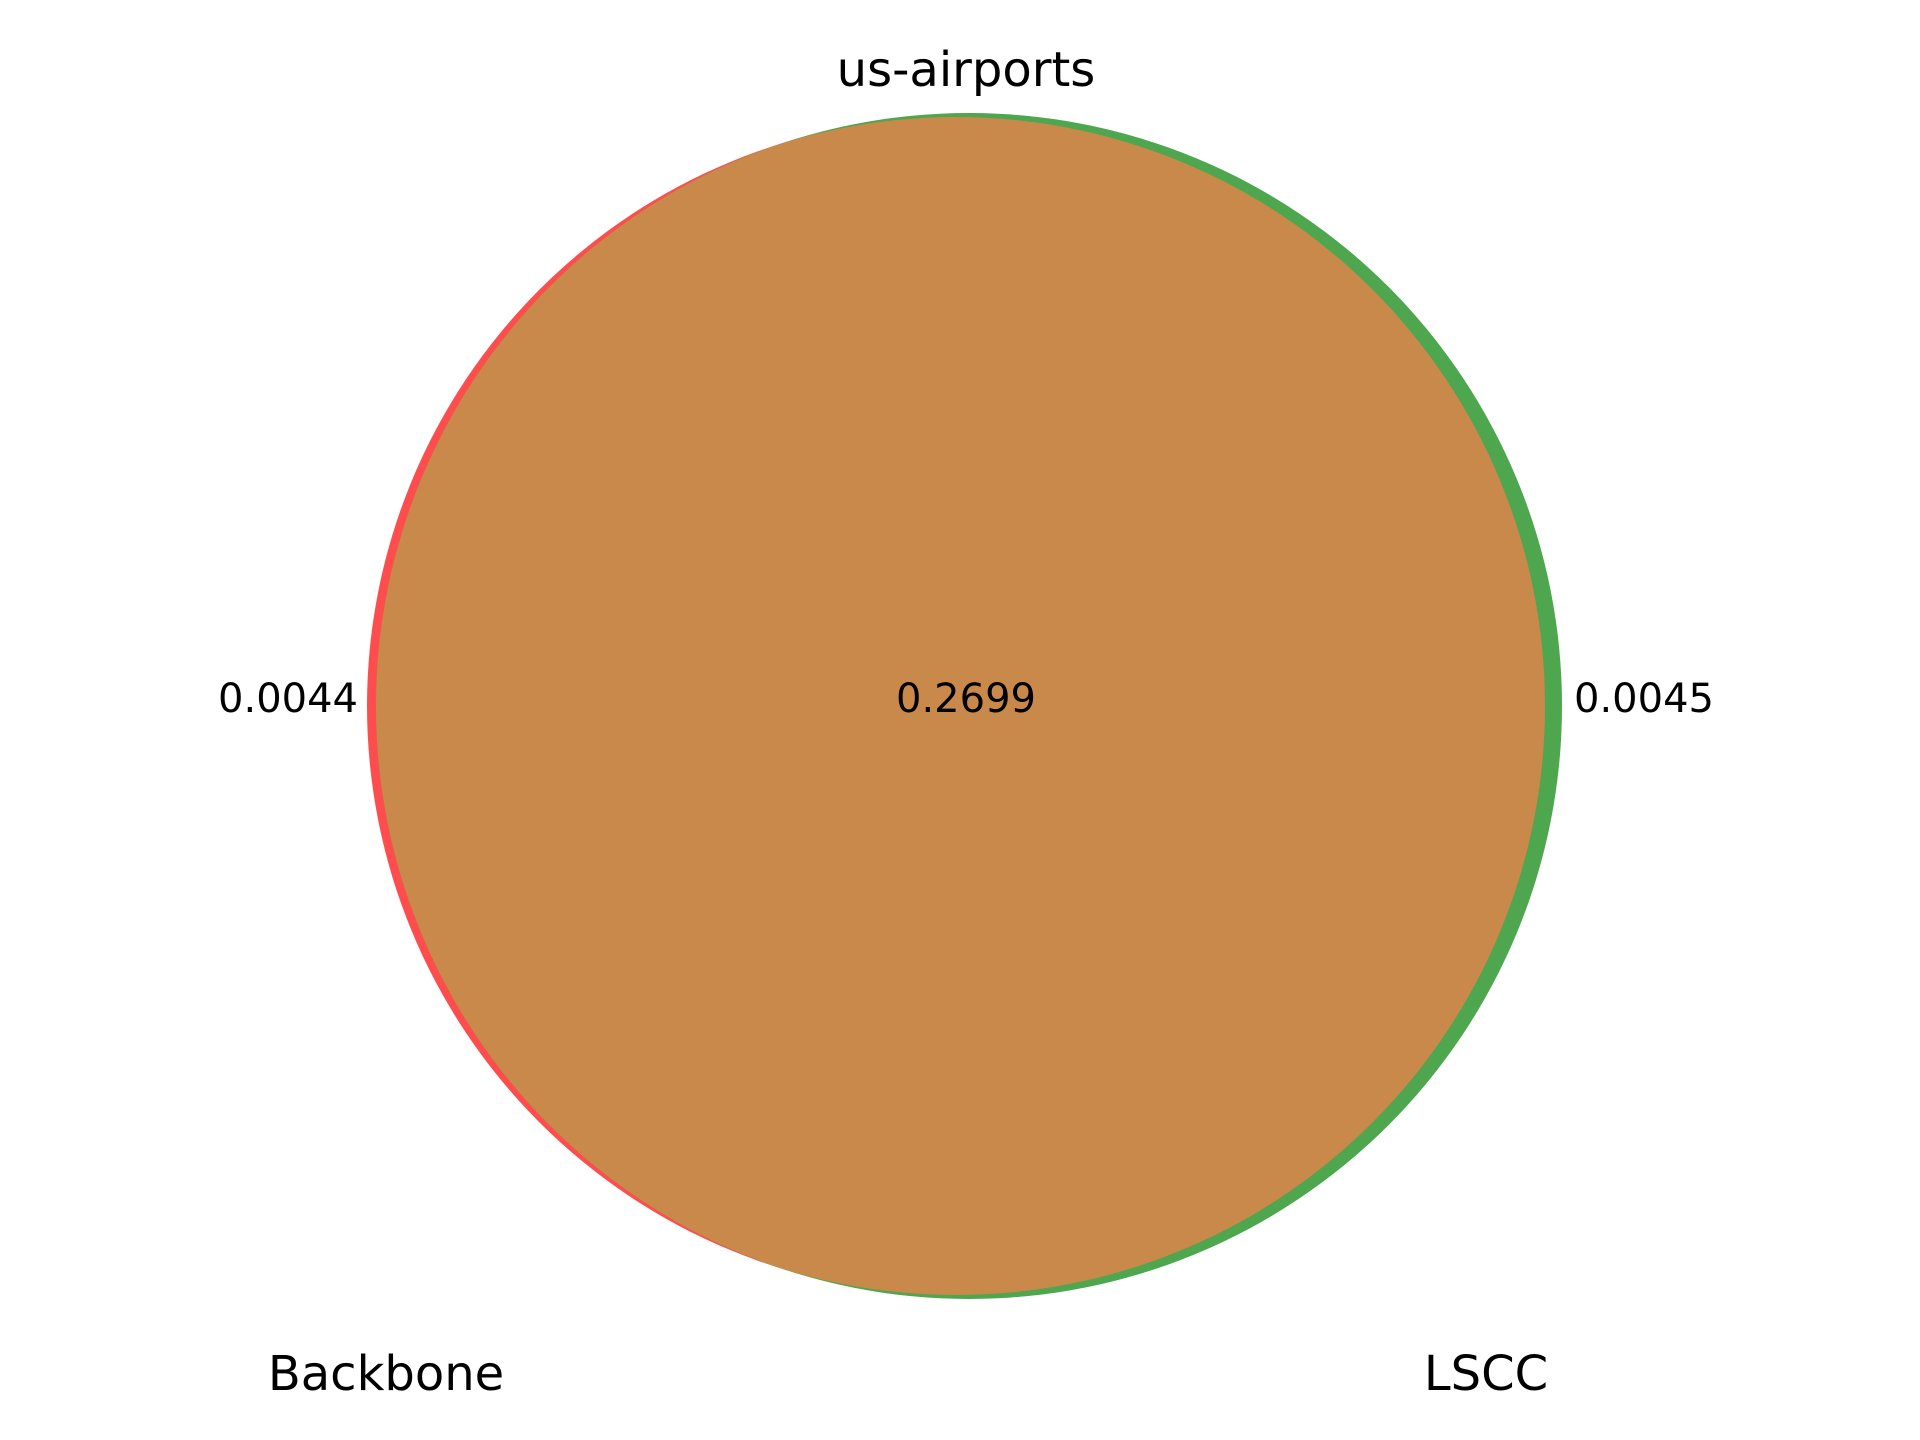 The image size is (1920, 1440). Describe the element at coordinates (966, 699) in the screenshot. I see `intersection-value: 0.2699` at that location.